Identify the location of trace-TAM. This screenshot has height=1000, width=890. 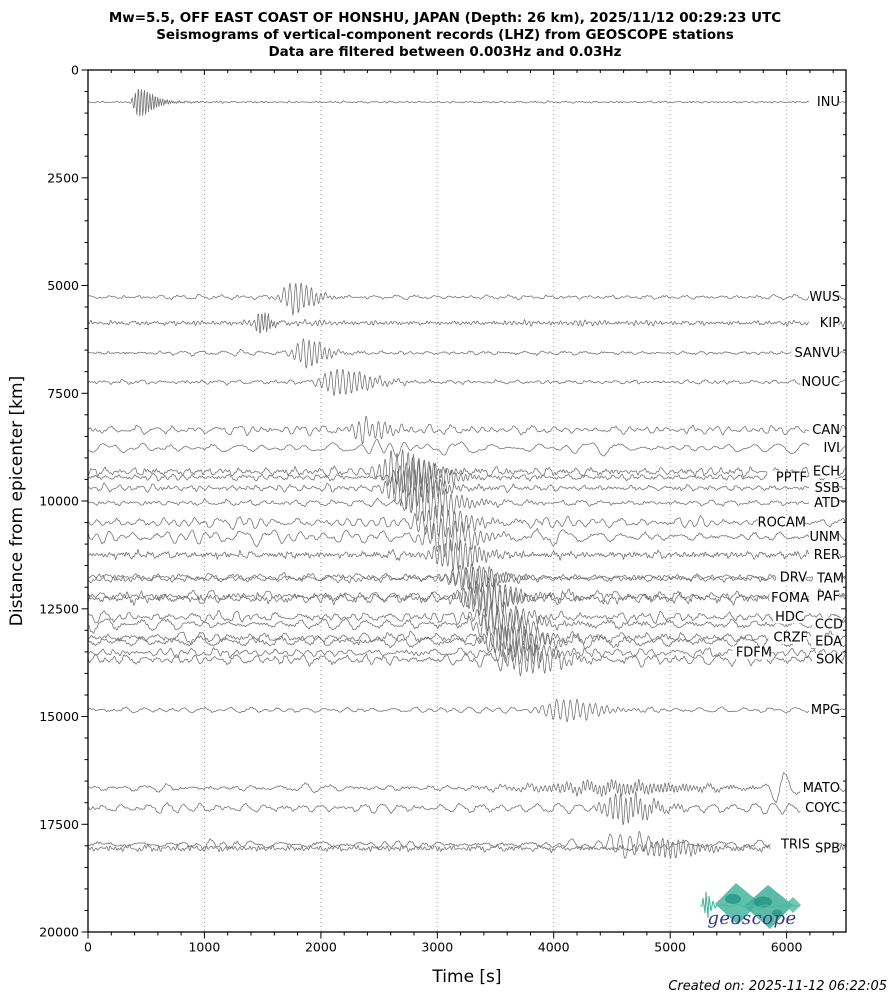
(467, 578).